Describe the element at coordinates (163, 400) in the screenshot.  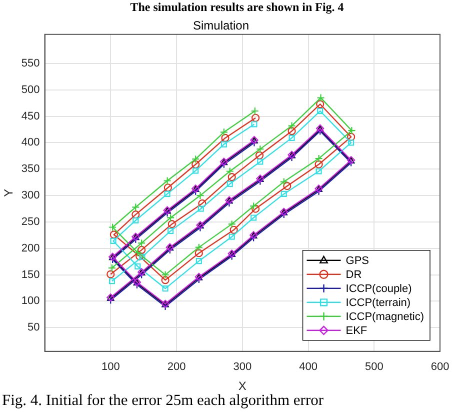
I see `caption: Fig. 4. Initial for the error 25m each algorithm error` at that location.